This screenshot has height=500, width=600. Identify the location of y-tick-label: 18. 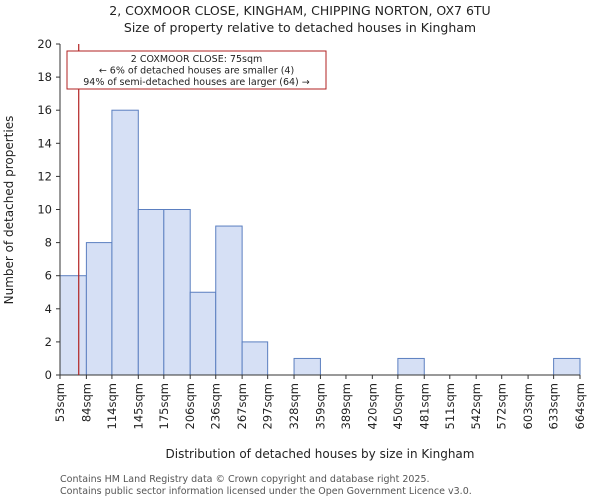
(44, 77).